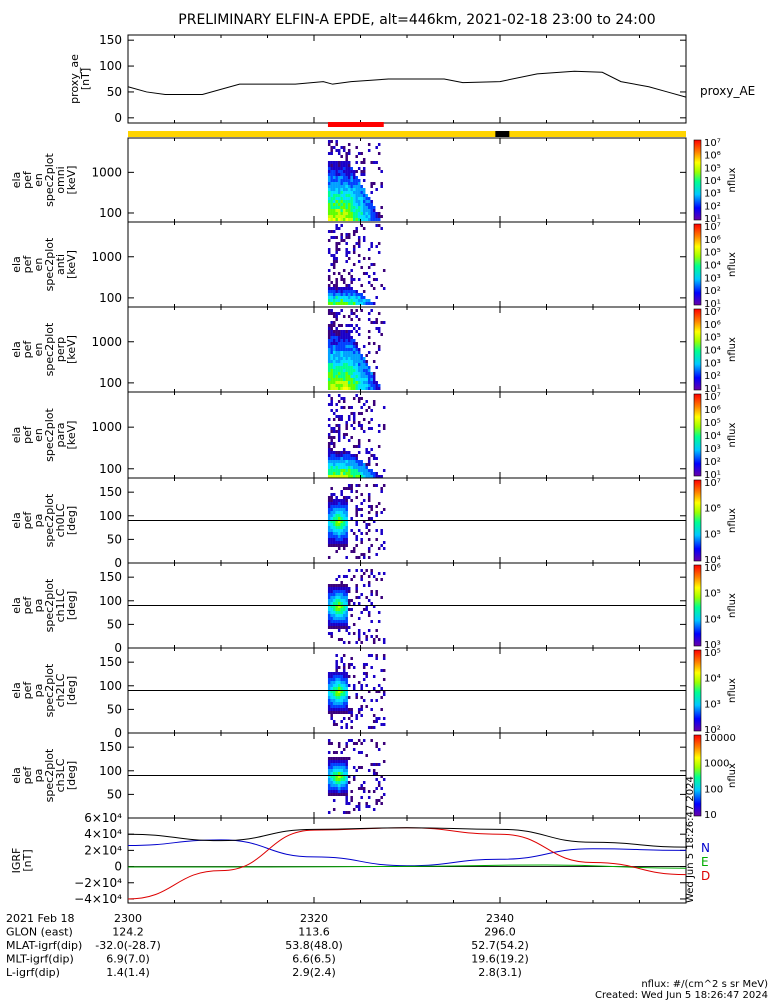 Image resolution: width=775 pixels, height=1000 pixels. I want to click on panel-7-spectrogram, so click(407, 691).